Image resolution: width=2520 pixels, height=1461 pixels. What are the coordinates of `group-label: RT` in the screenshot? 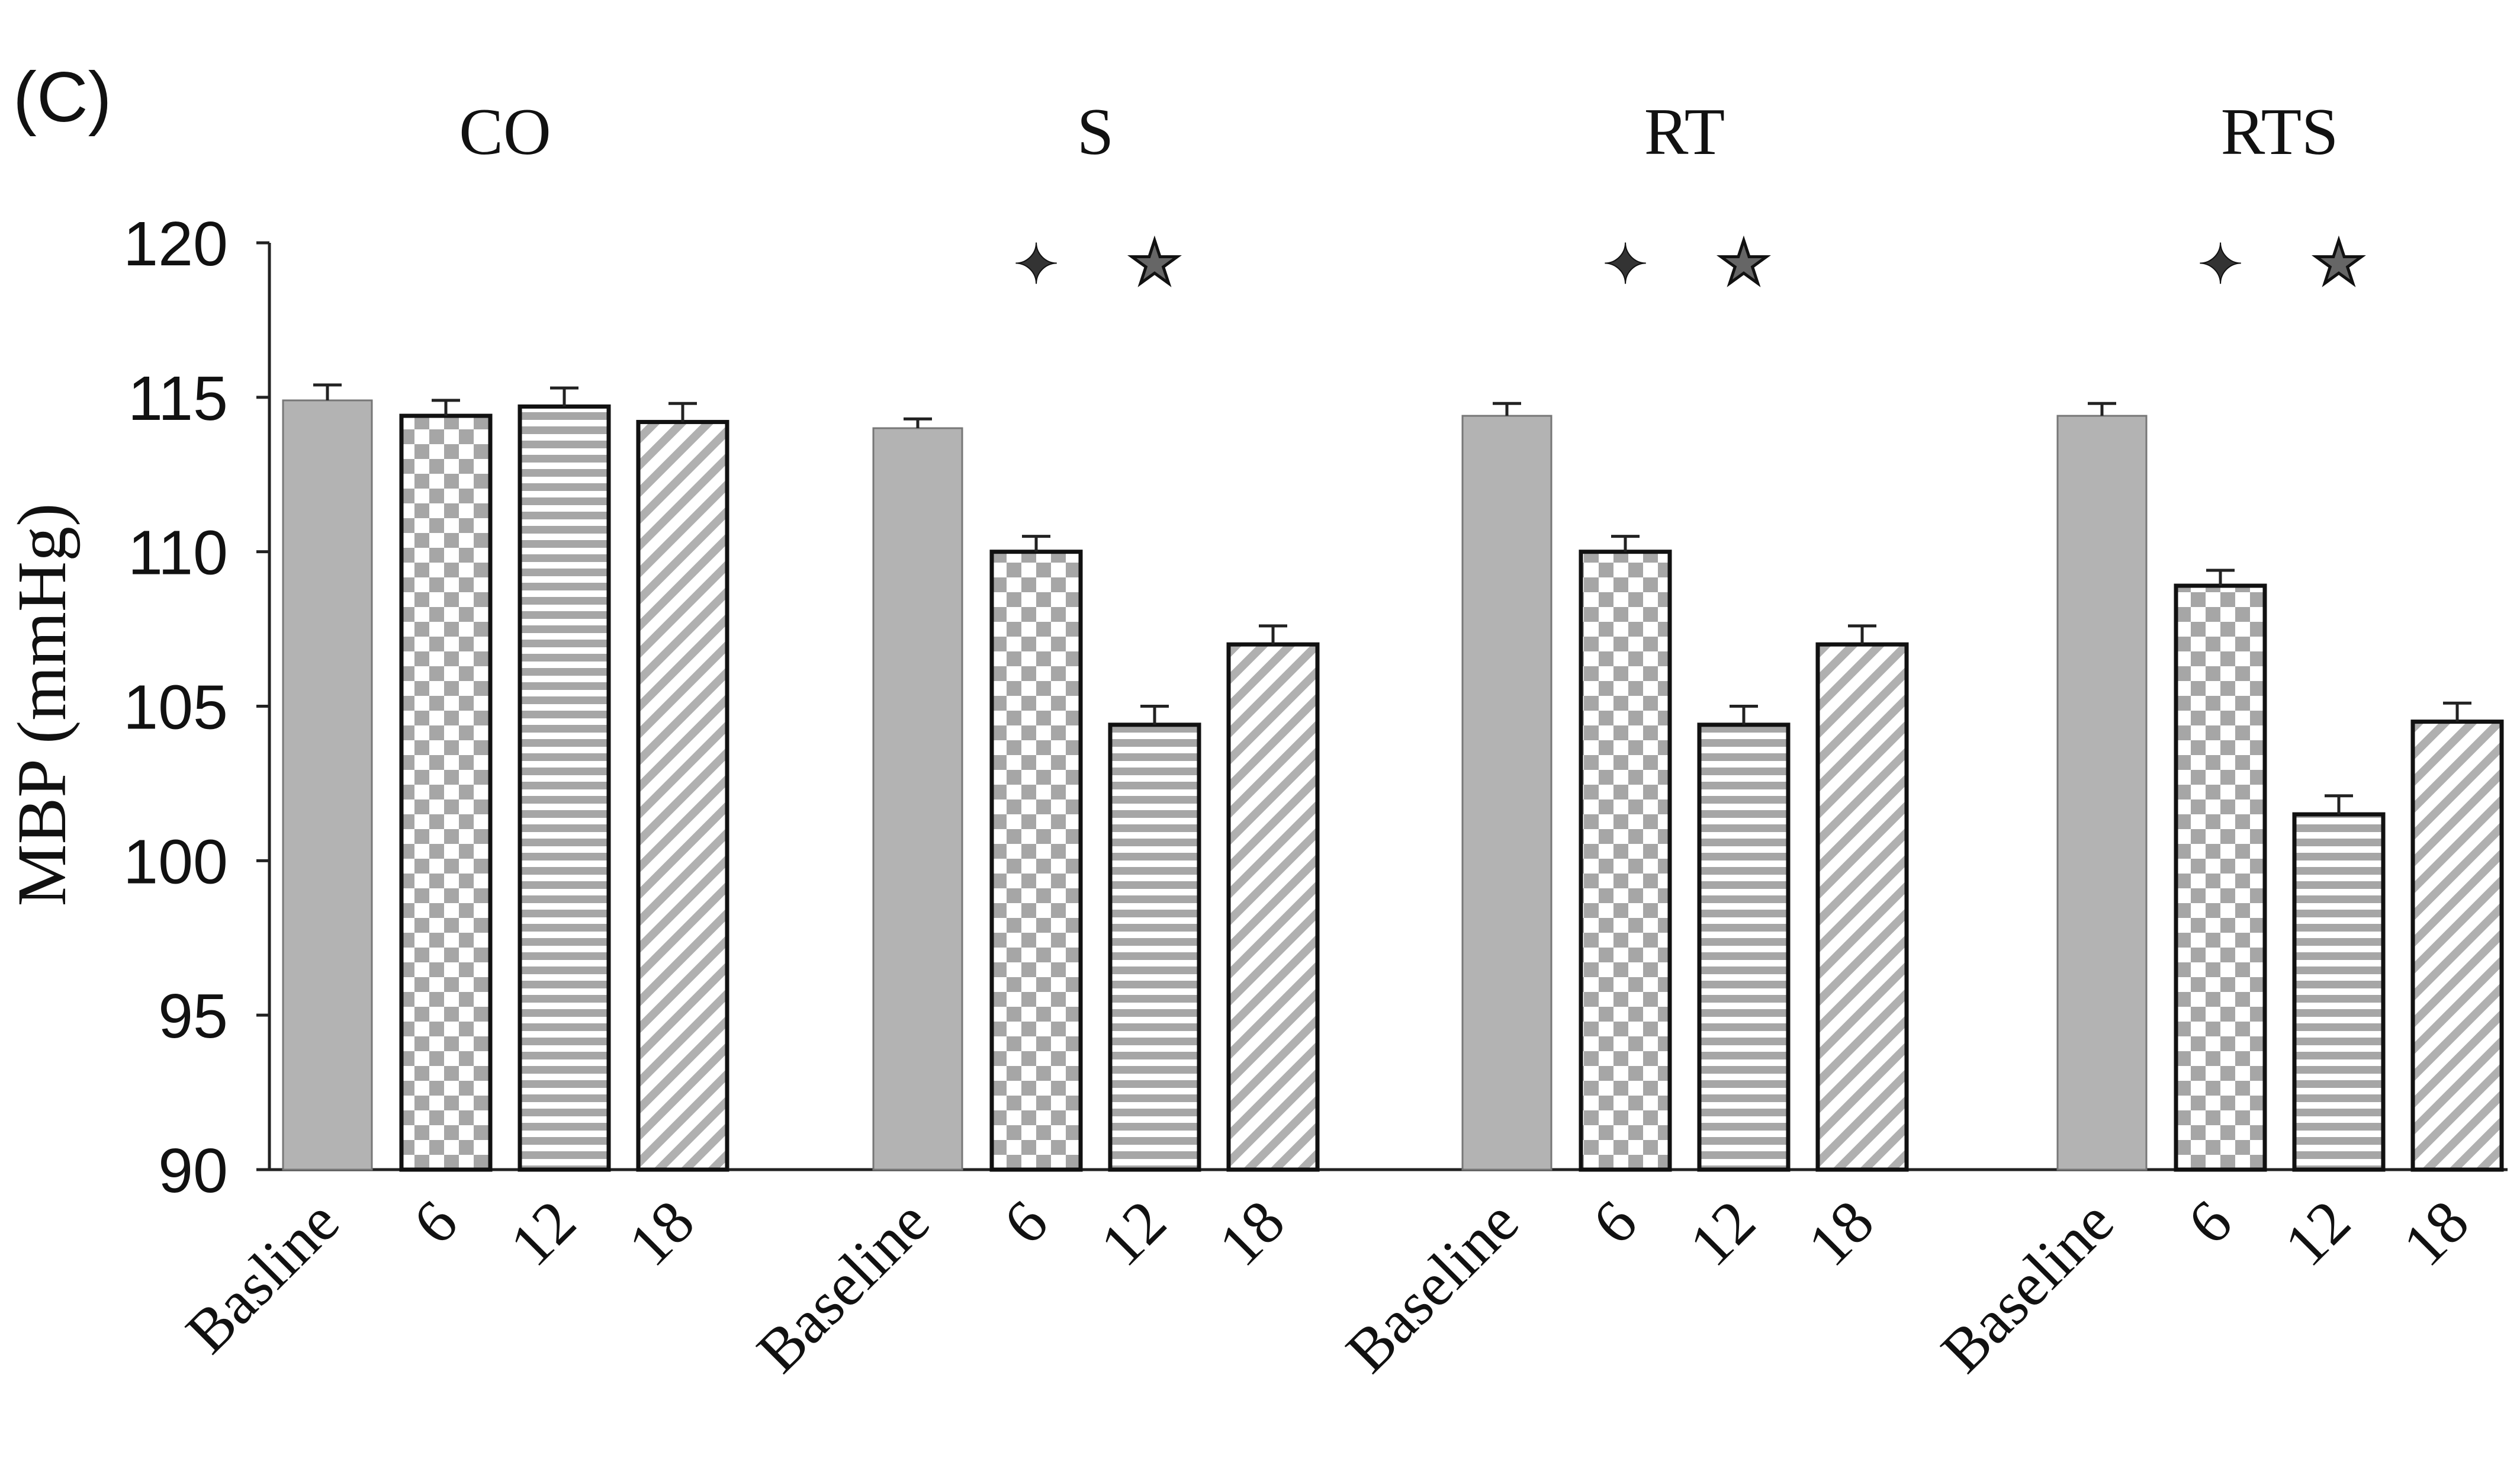 It's located at (1684, 132).